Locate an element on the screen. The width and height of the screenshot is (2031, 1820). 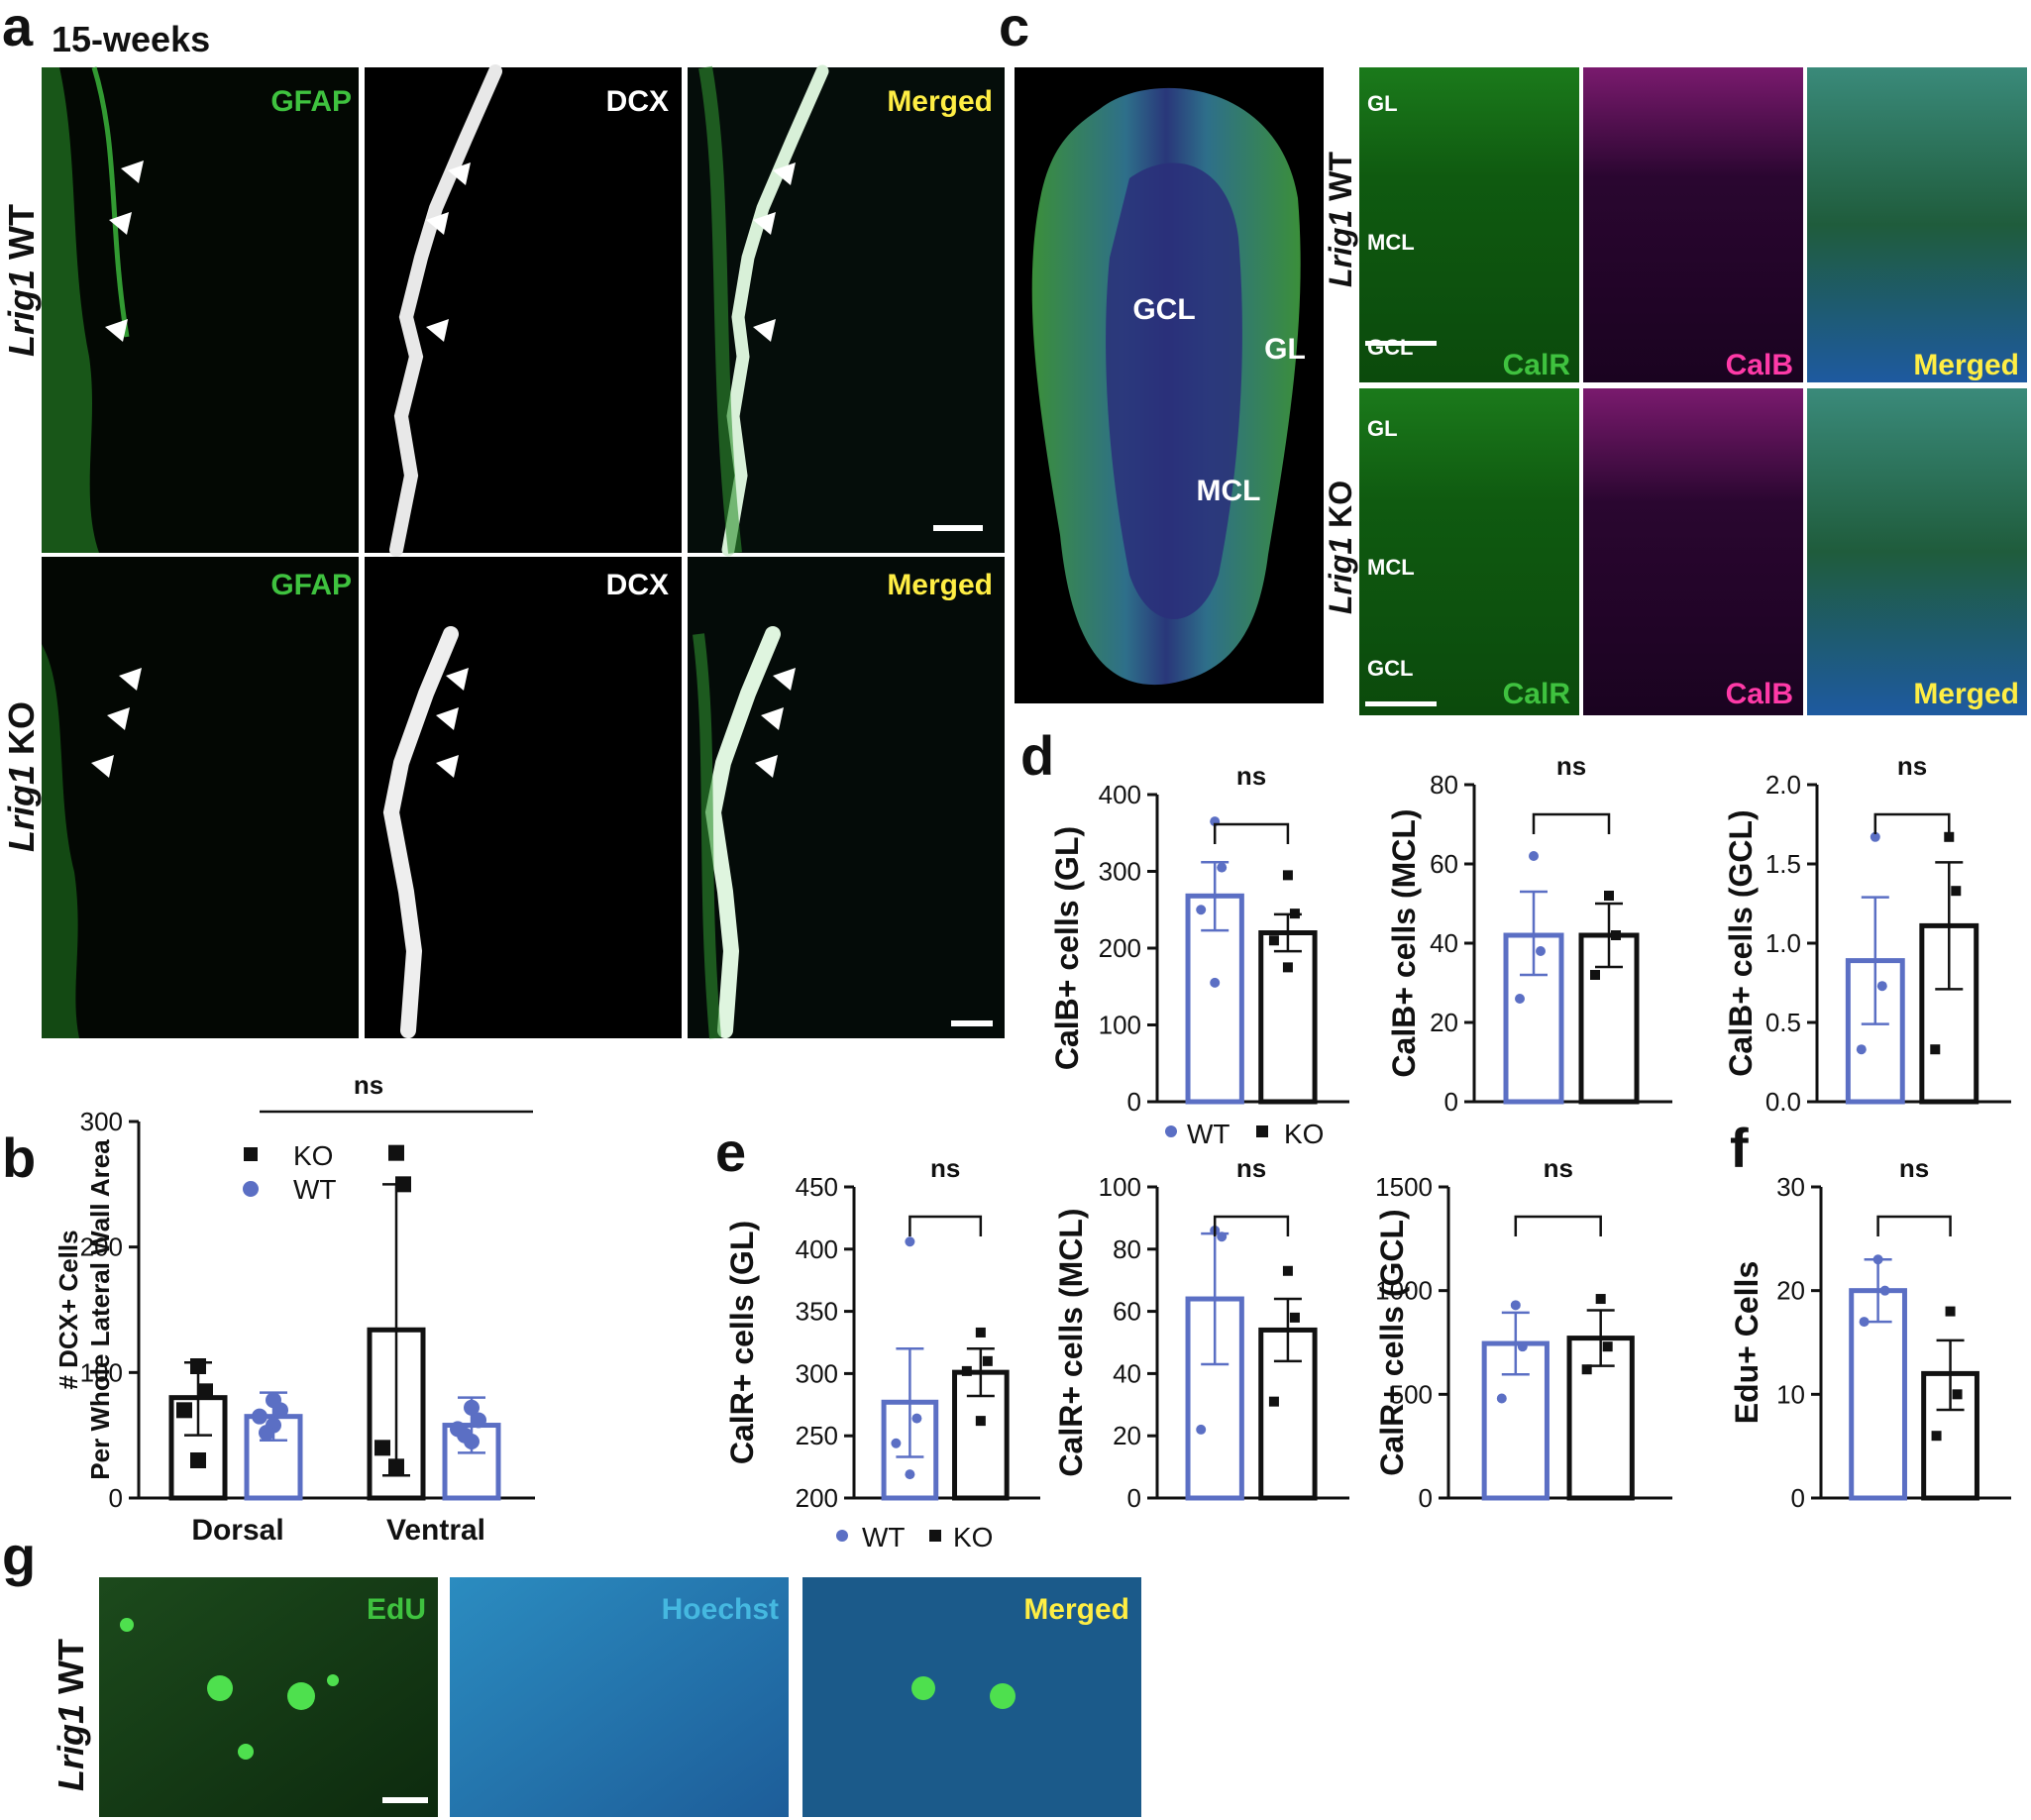
merged-c-ko-image is located at coordinates (1917, 551).